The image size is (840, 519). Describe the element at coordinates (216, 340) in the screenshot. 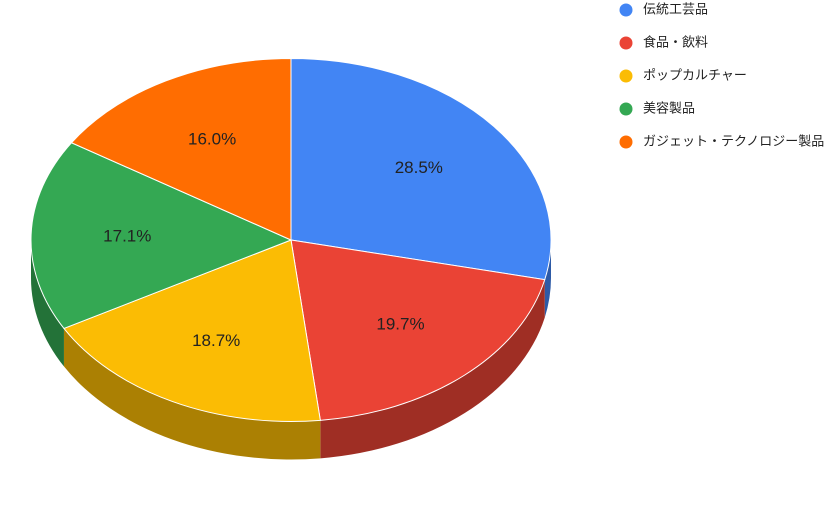

I see `data-label: 18.7%` at that location.